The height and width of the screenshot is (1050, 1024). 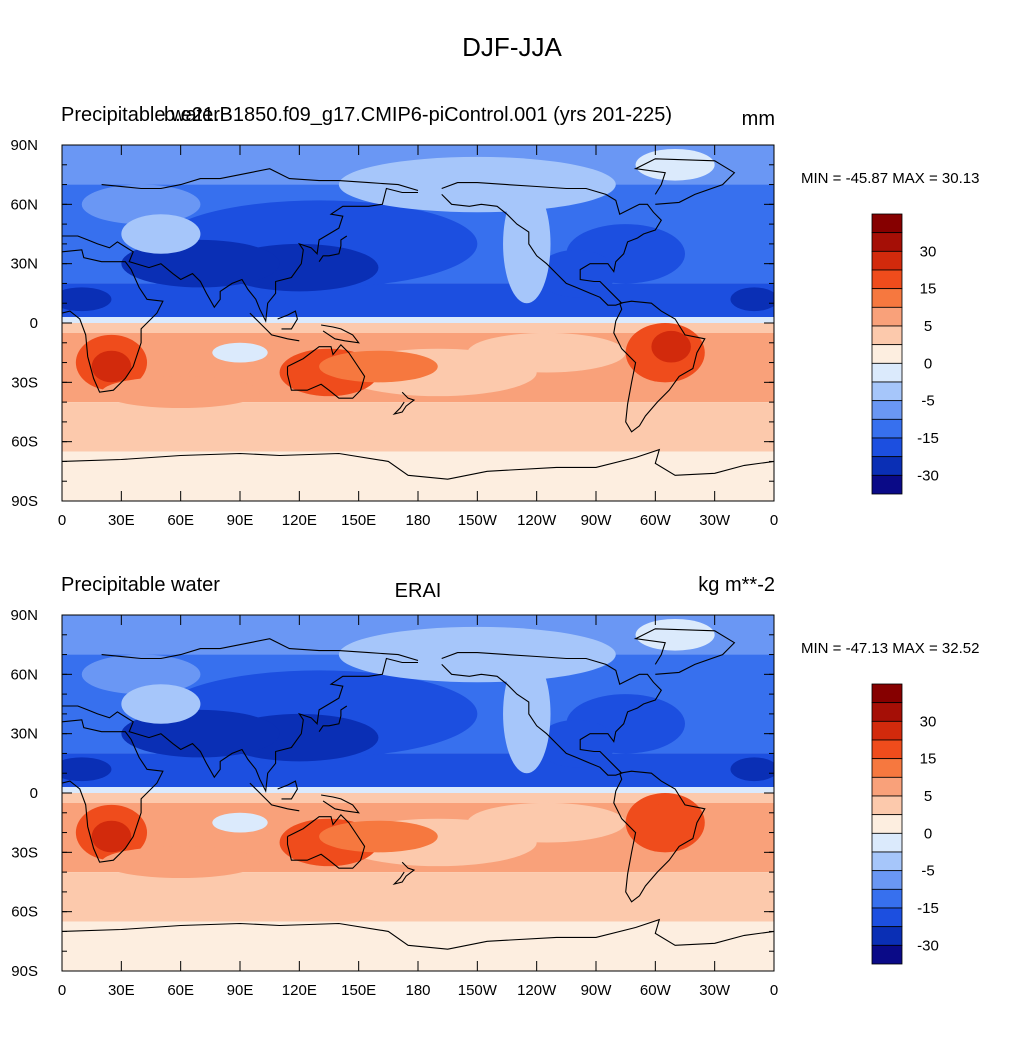 What do you see at coordinates (140, 115) in the screenshot?
I see `variable-label: Precipitable water` at bounding box center [140, 115].